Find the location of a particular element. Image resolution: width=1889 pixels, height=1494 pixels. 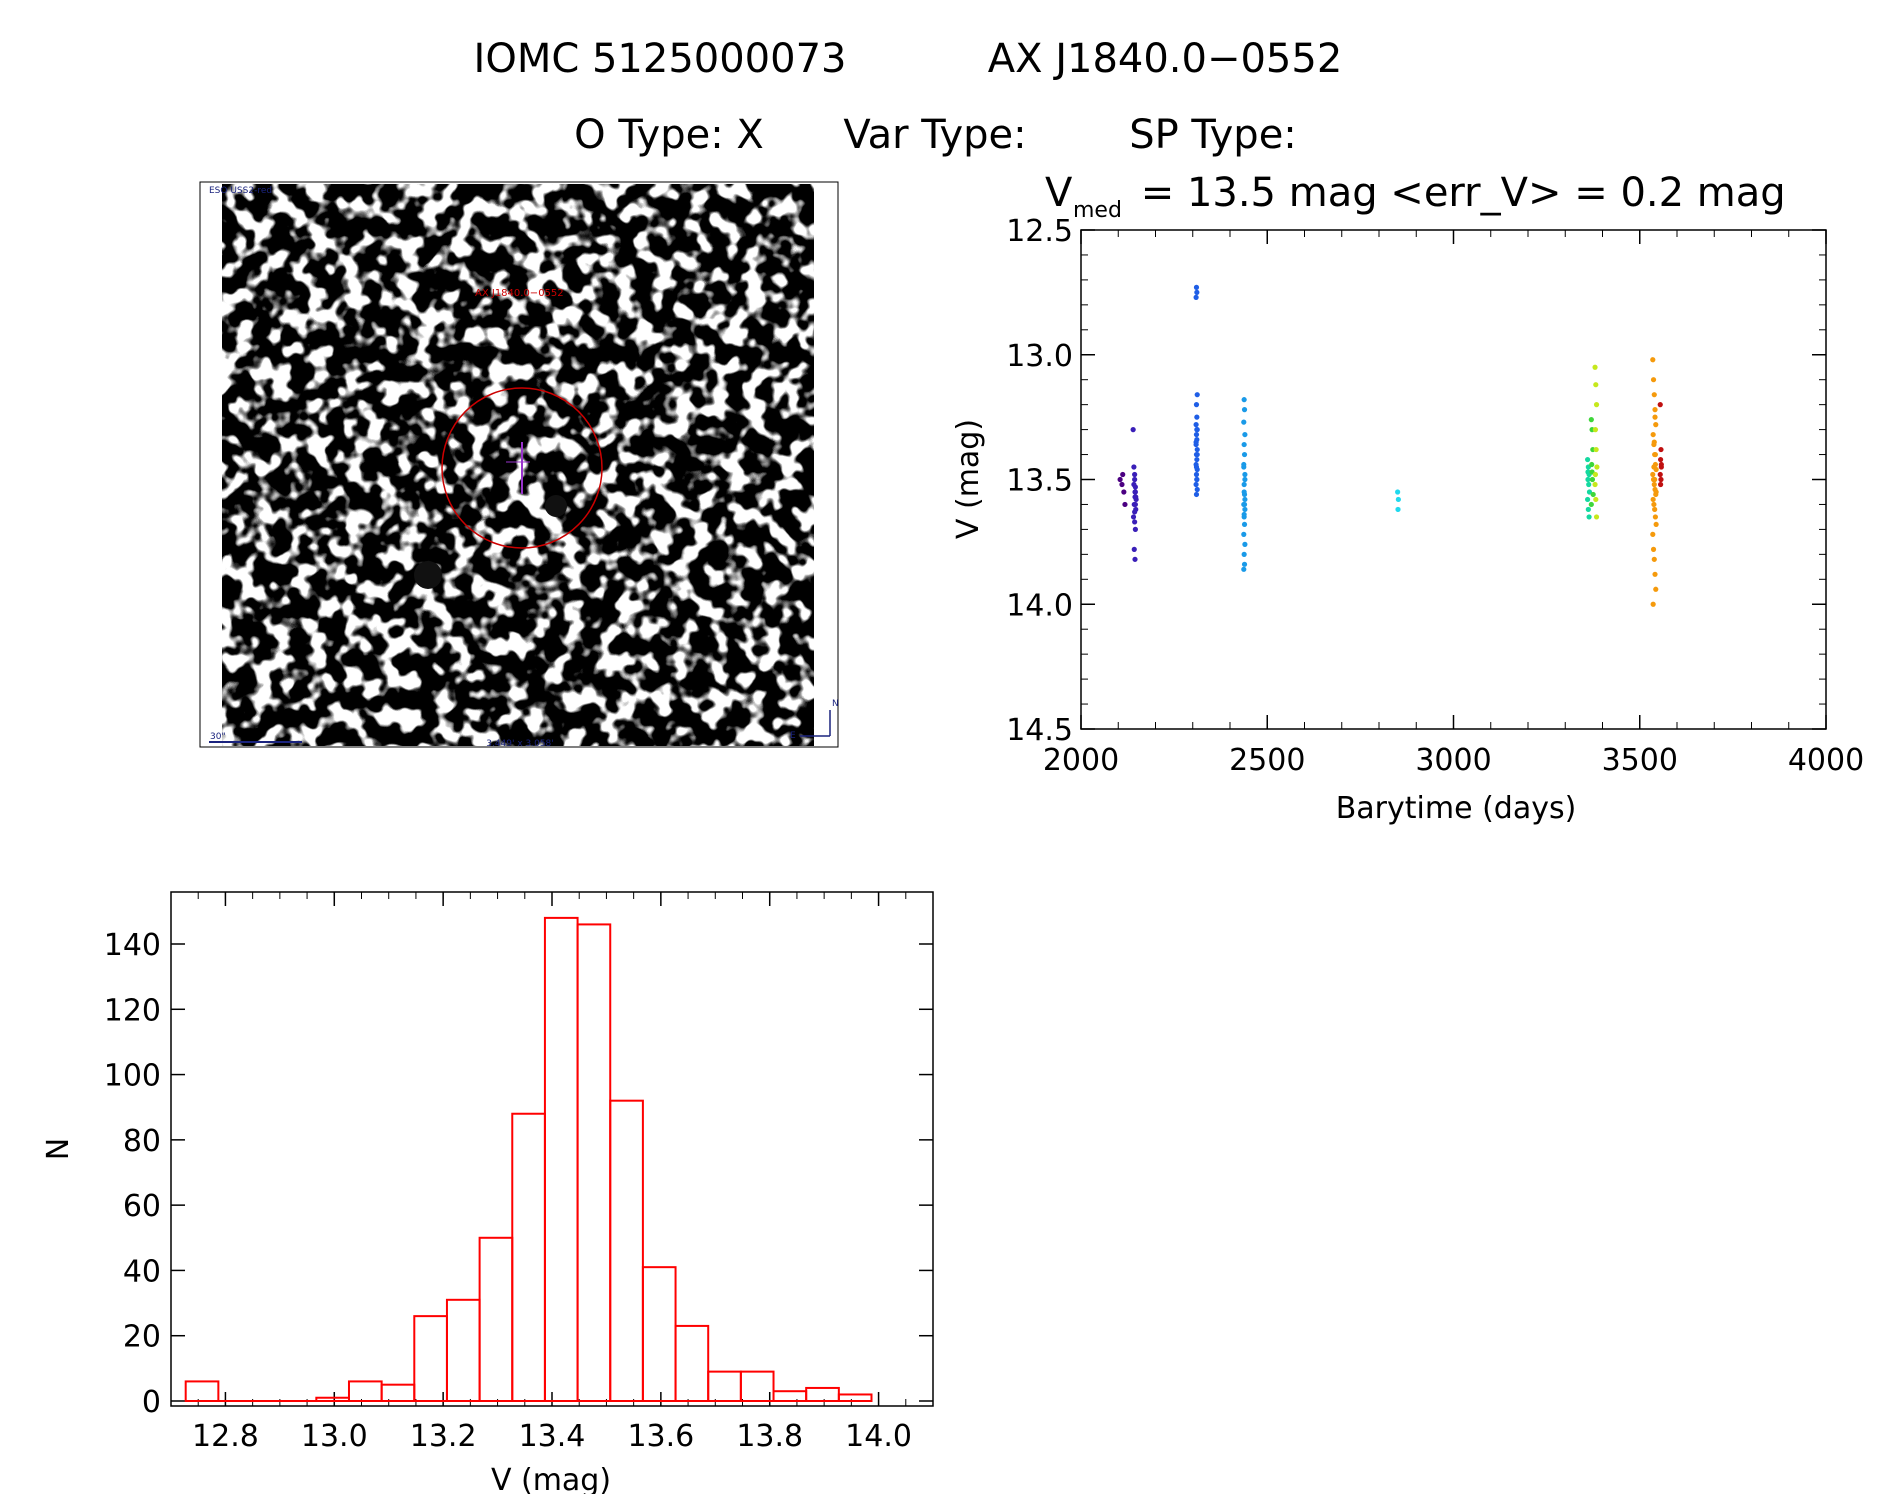

y-tick-label: 120 is located at coordinates (132, 1010).